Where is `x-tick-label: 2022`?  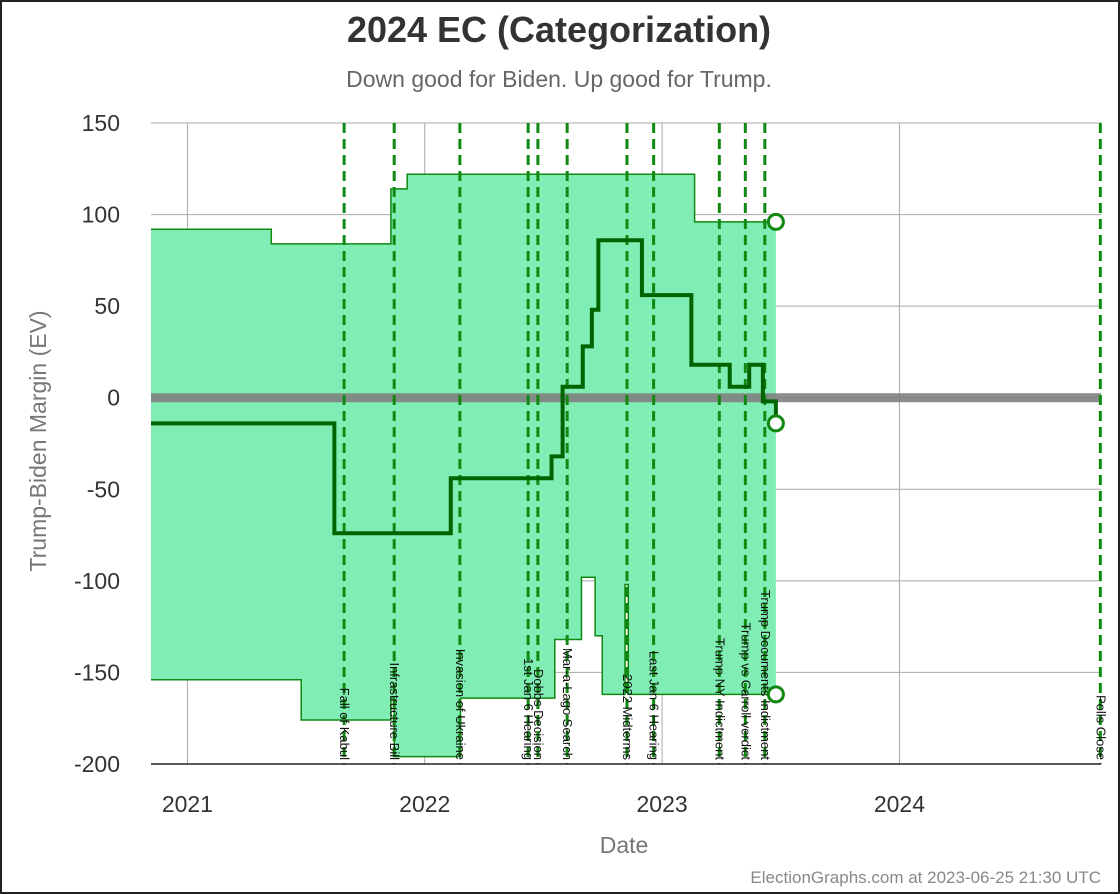 x-tick-label: 2022 is located at coordinates (424, 804).